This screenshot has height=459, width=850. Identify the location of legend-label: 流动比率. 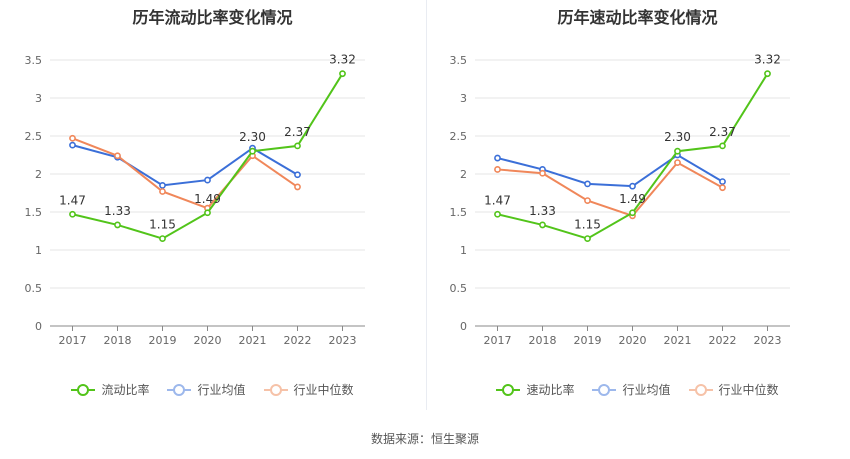
(125, 390).